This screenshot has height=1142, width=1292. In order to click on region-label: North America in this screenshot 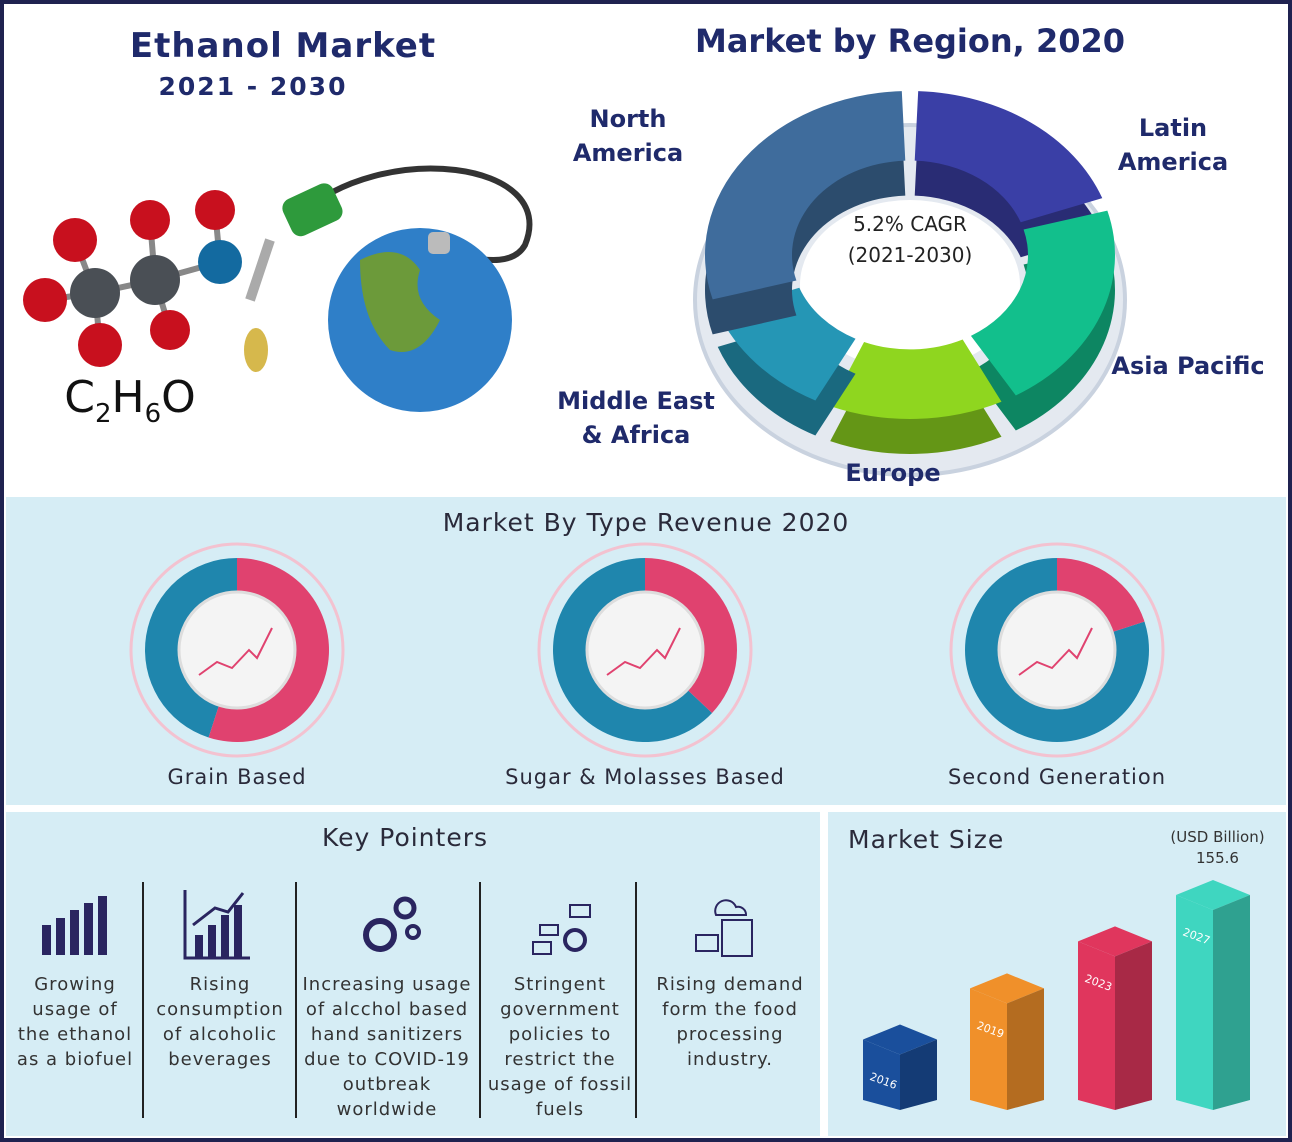, I will do `click(628, 136)`.